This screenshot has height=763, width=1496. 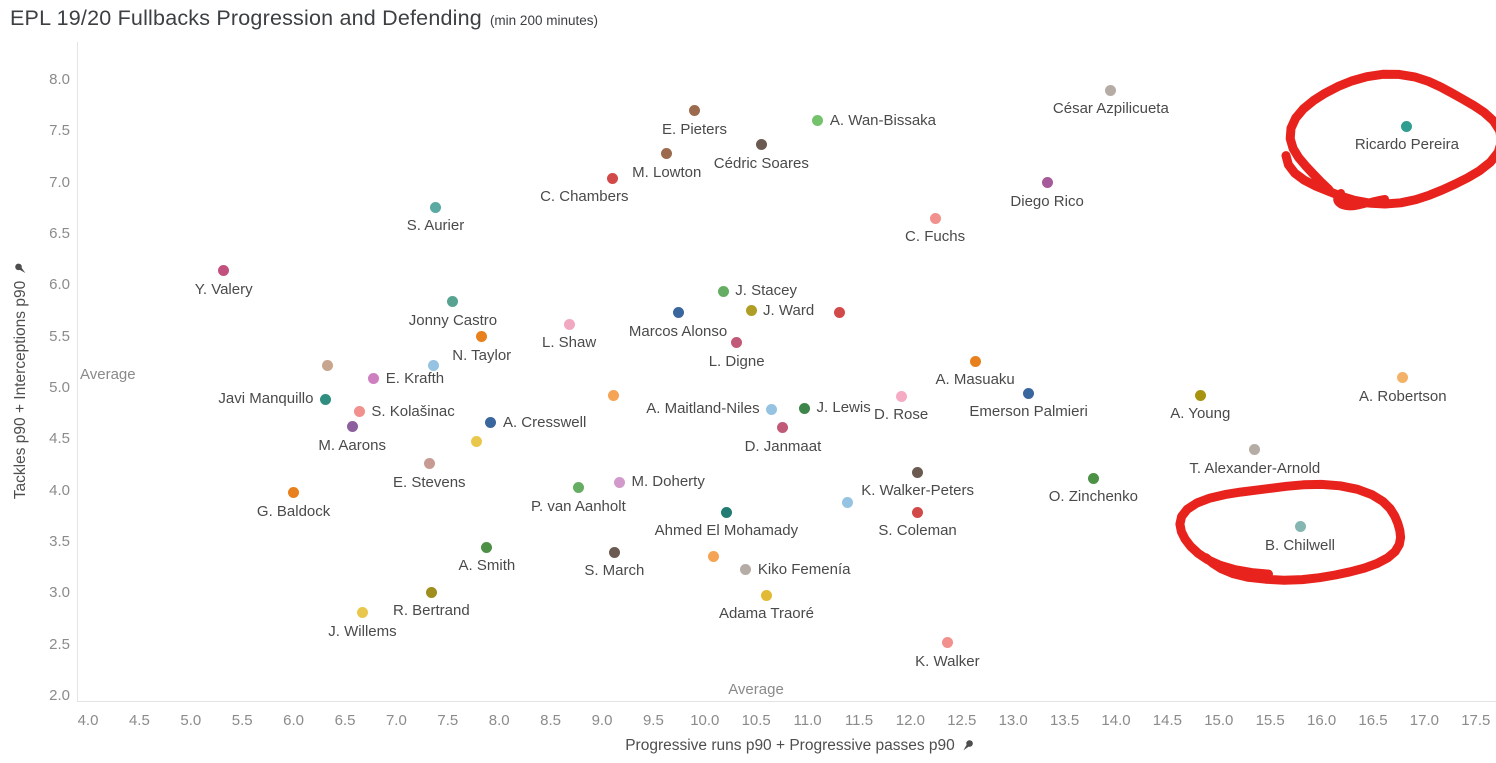 What do you see at coordinates (1403, 396) in the screenshot?
I see `point-label: A. Robertson` at bounding box center [1403, 396].